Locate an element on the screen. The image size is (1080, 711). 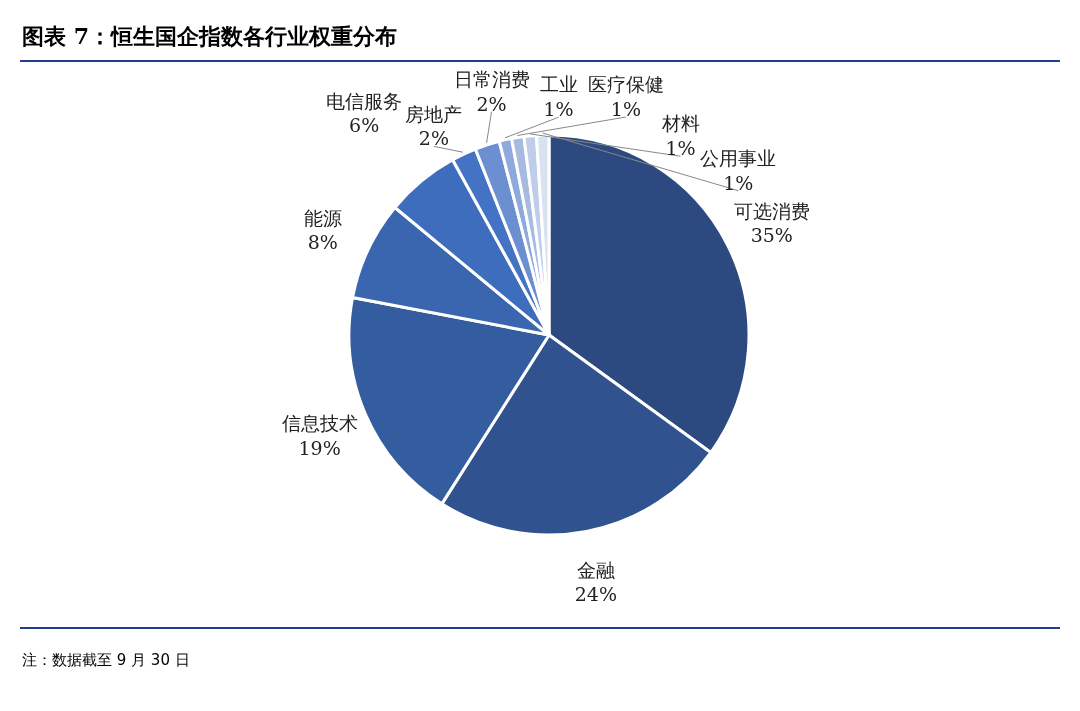
slice-label: 金融 is located at coordinates (595, 569).